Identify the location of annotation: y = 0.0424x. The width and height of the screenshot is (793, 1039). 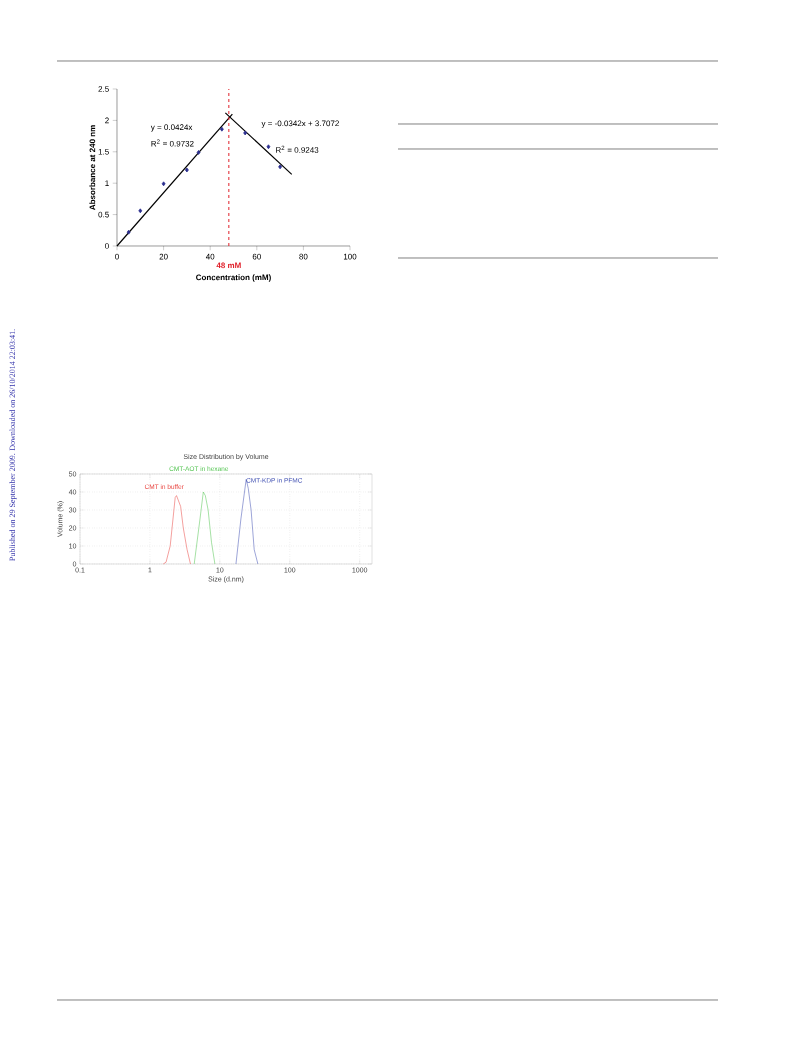
(171, 128).